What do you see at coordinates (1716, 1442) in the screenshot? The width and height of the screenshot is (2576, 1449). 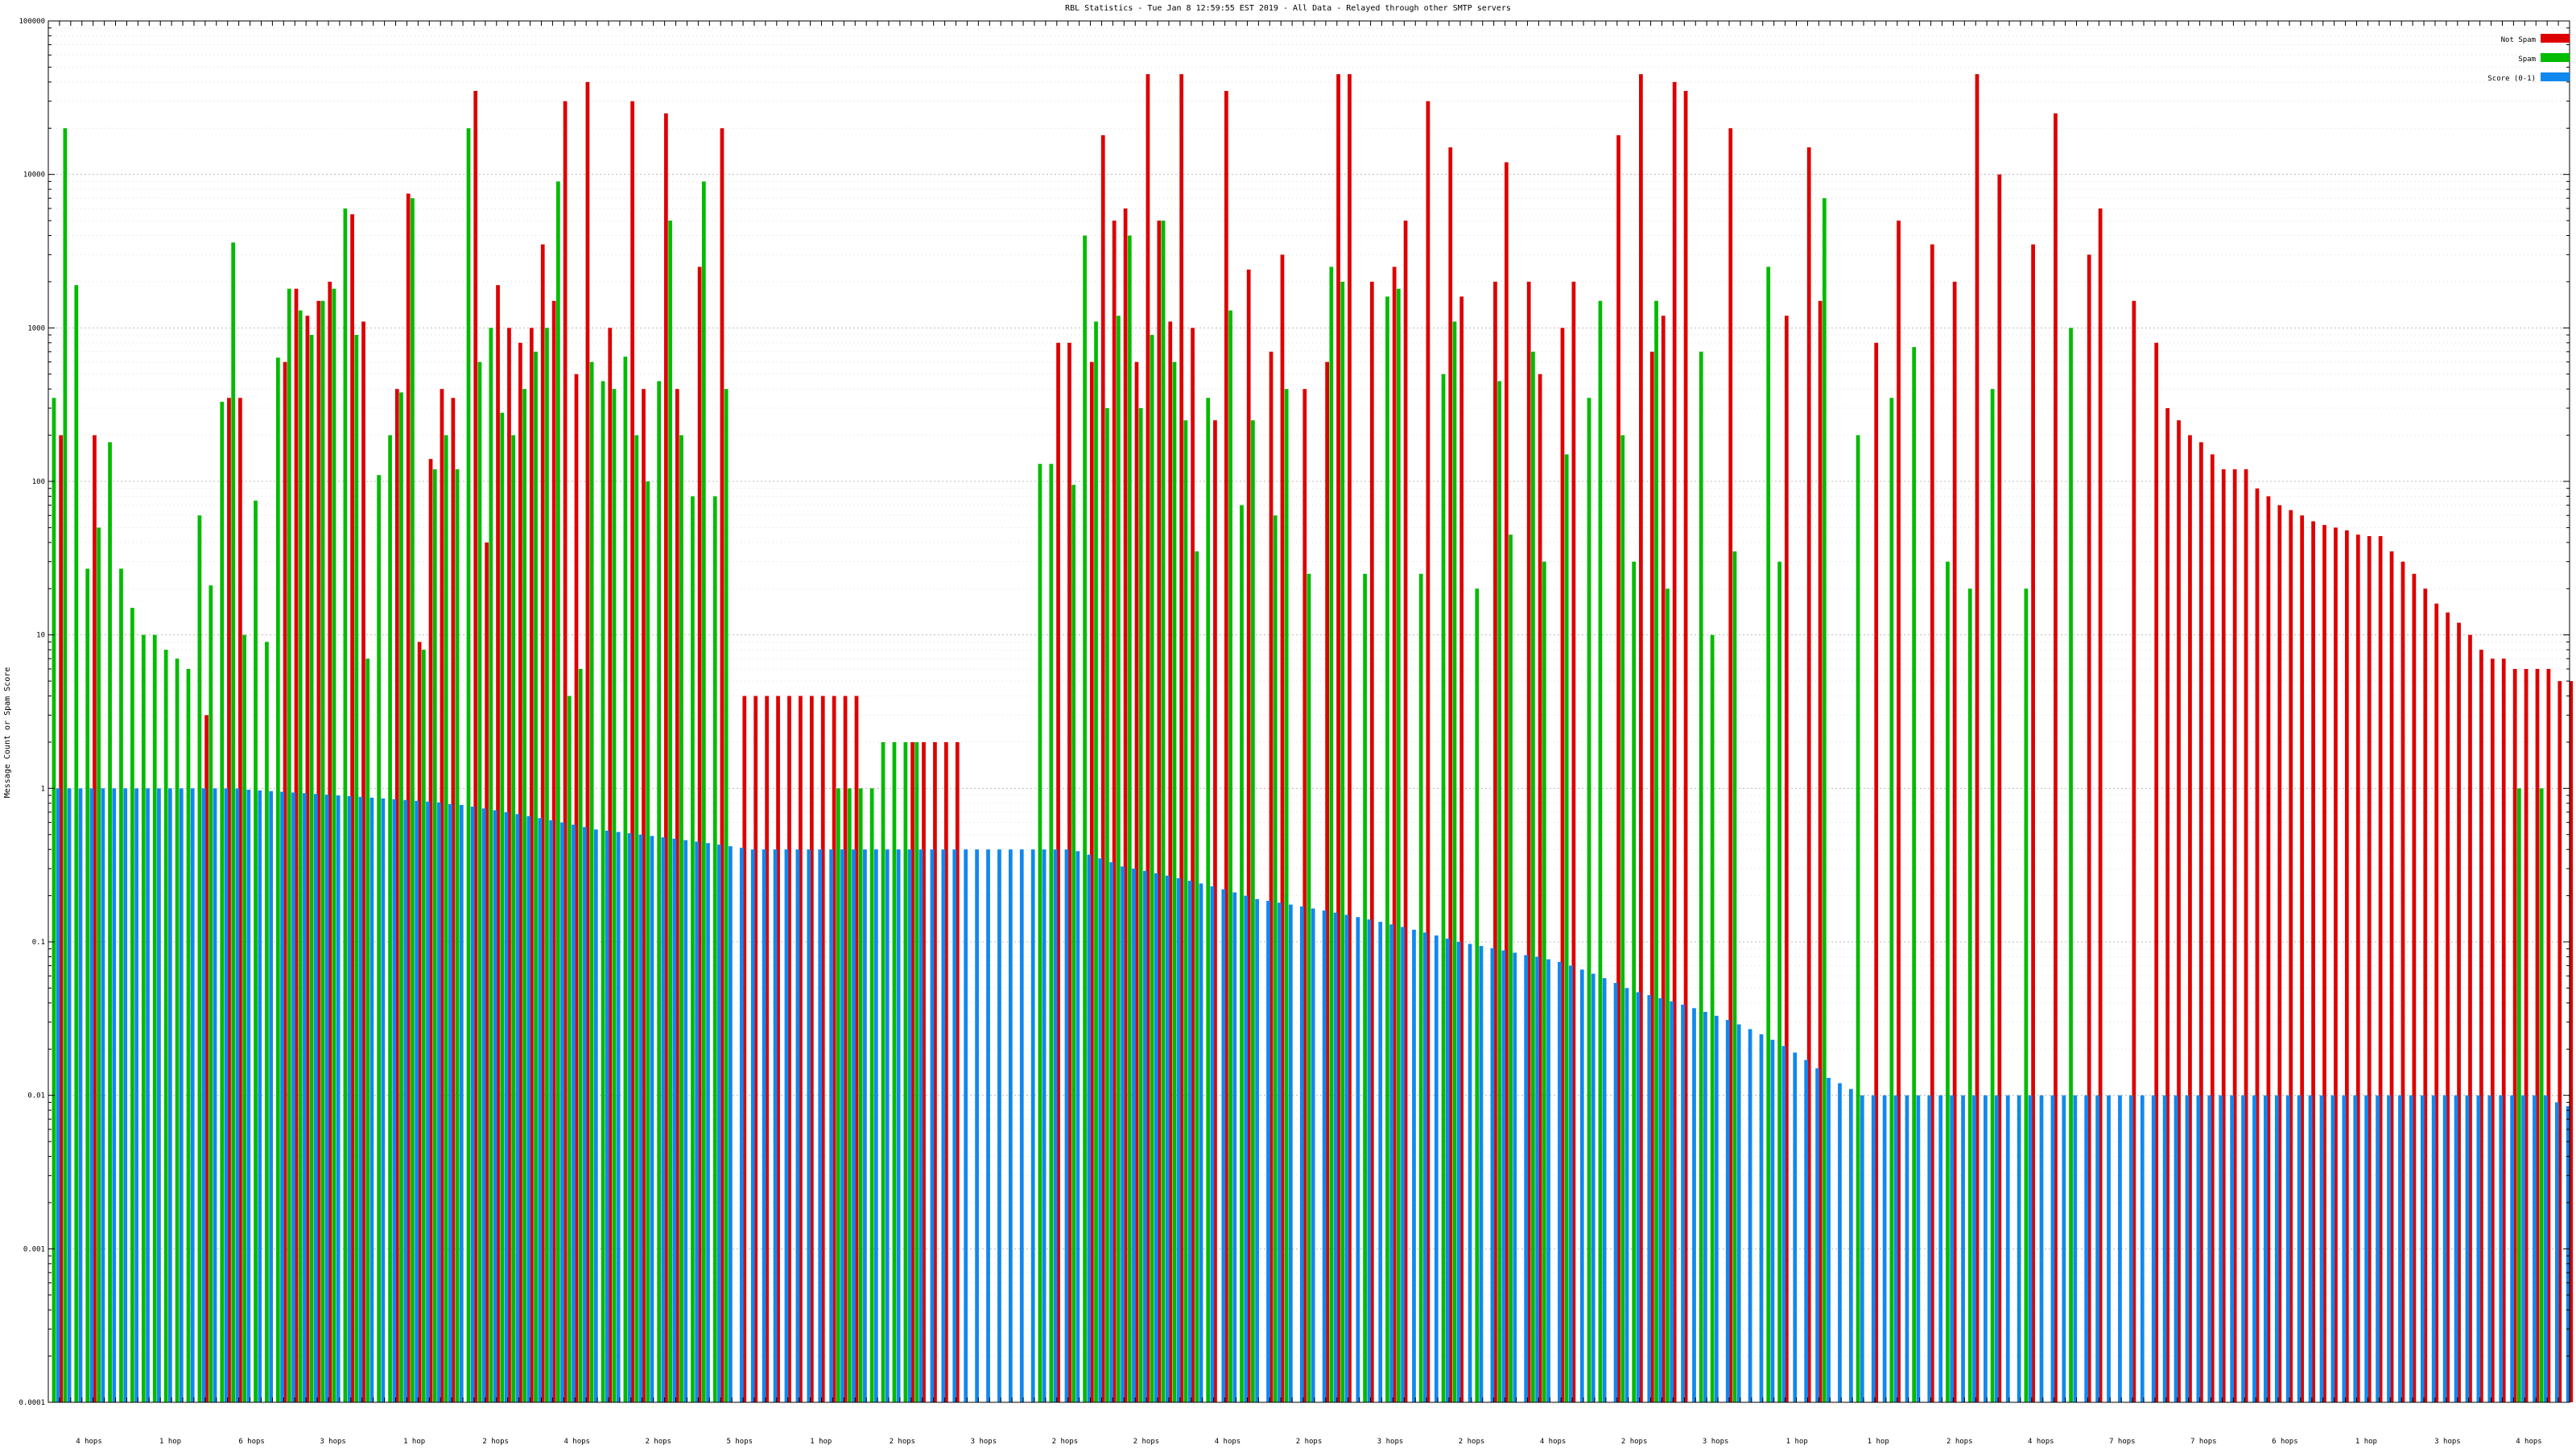 I see `x-group-label: 3 hops` at bounding box center [1716, 1442].